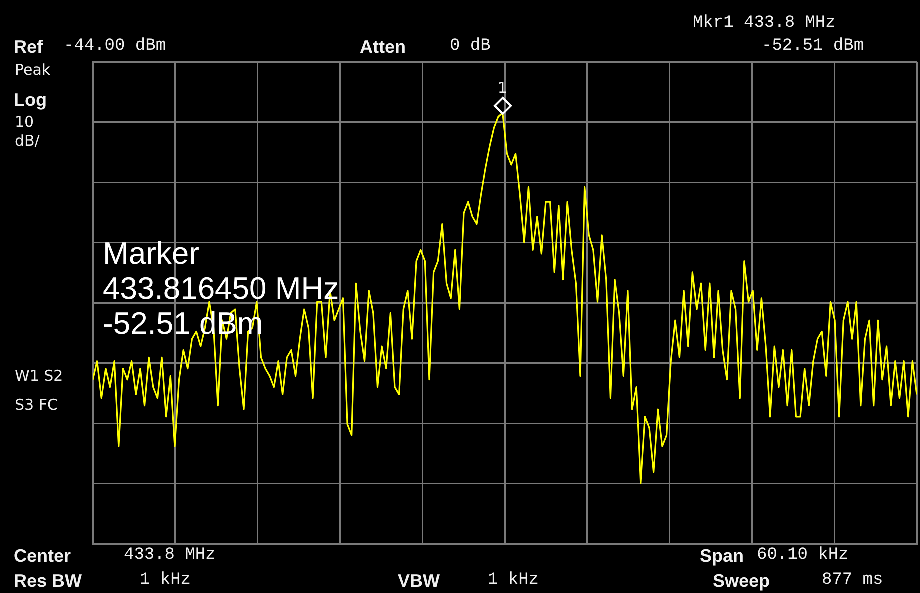 Image resolution: width=920 pixels, height=593 pixels. Describe the element at coordinates (30, 100) in the screenshot. I see `text: Log` at that location.